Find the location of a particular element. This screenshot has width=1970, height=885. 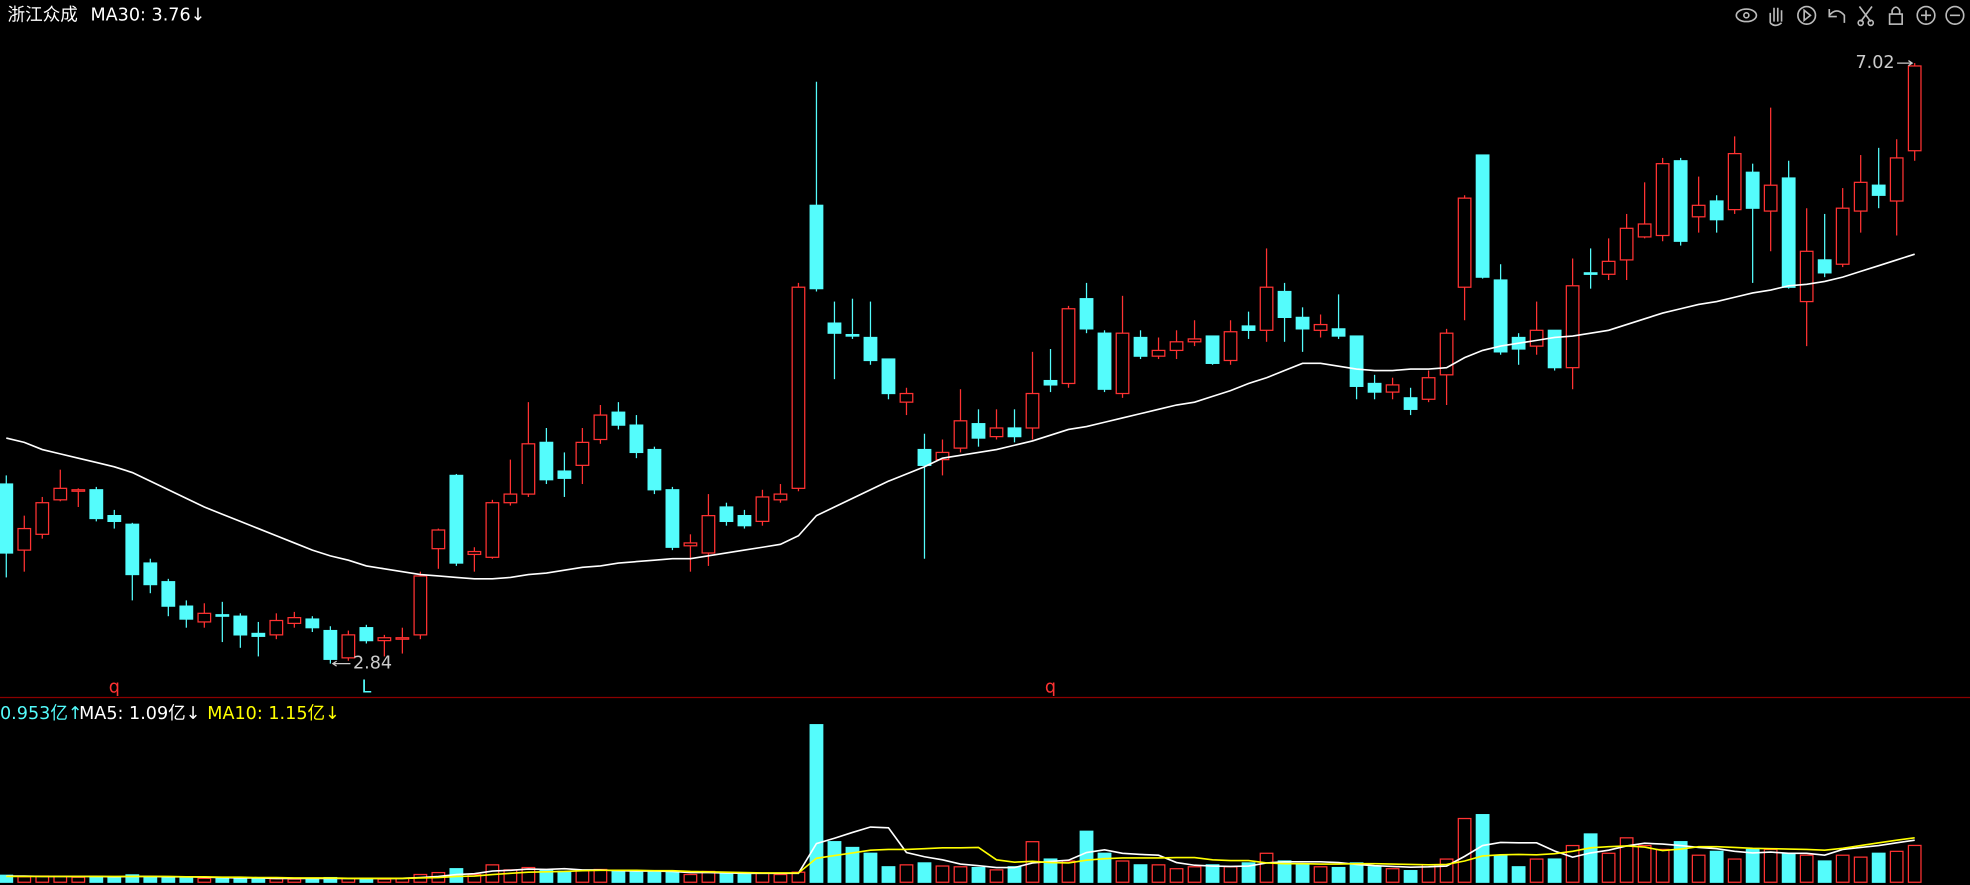

ma10-legend: MA10: 1.15亿↓ is located at coordinates (273, 714).